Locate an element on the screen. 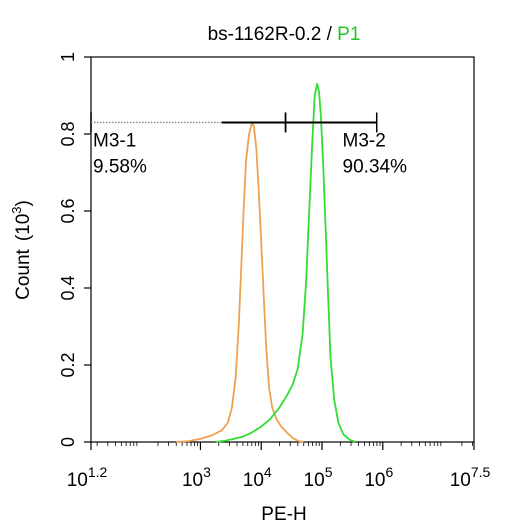 The width and height of the screenshot is (529, 525). y-axis-ticks: 0 0.2 0.4 0.6 0.8 1 is located at coordinates (74, 249).